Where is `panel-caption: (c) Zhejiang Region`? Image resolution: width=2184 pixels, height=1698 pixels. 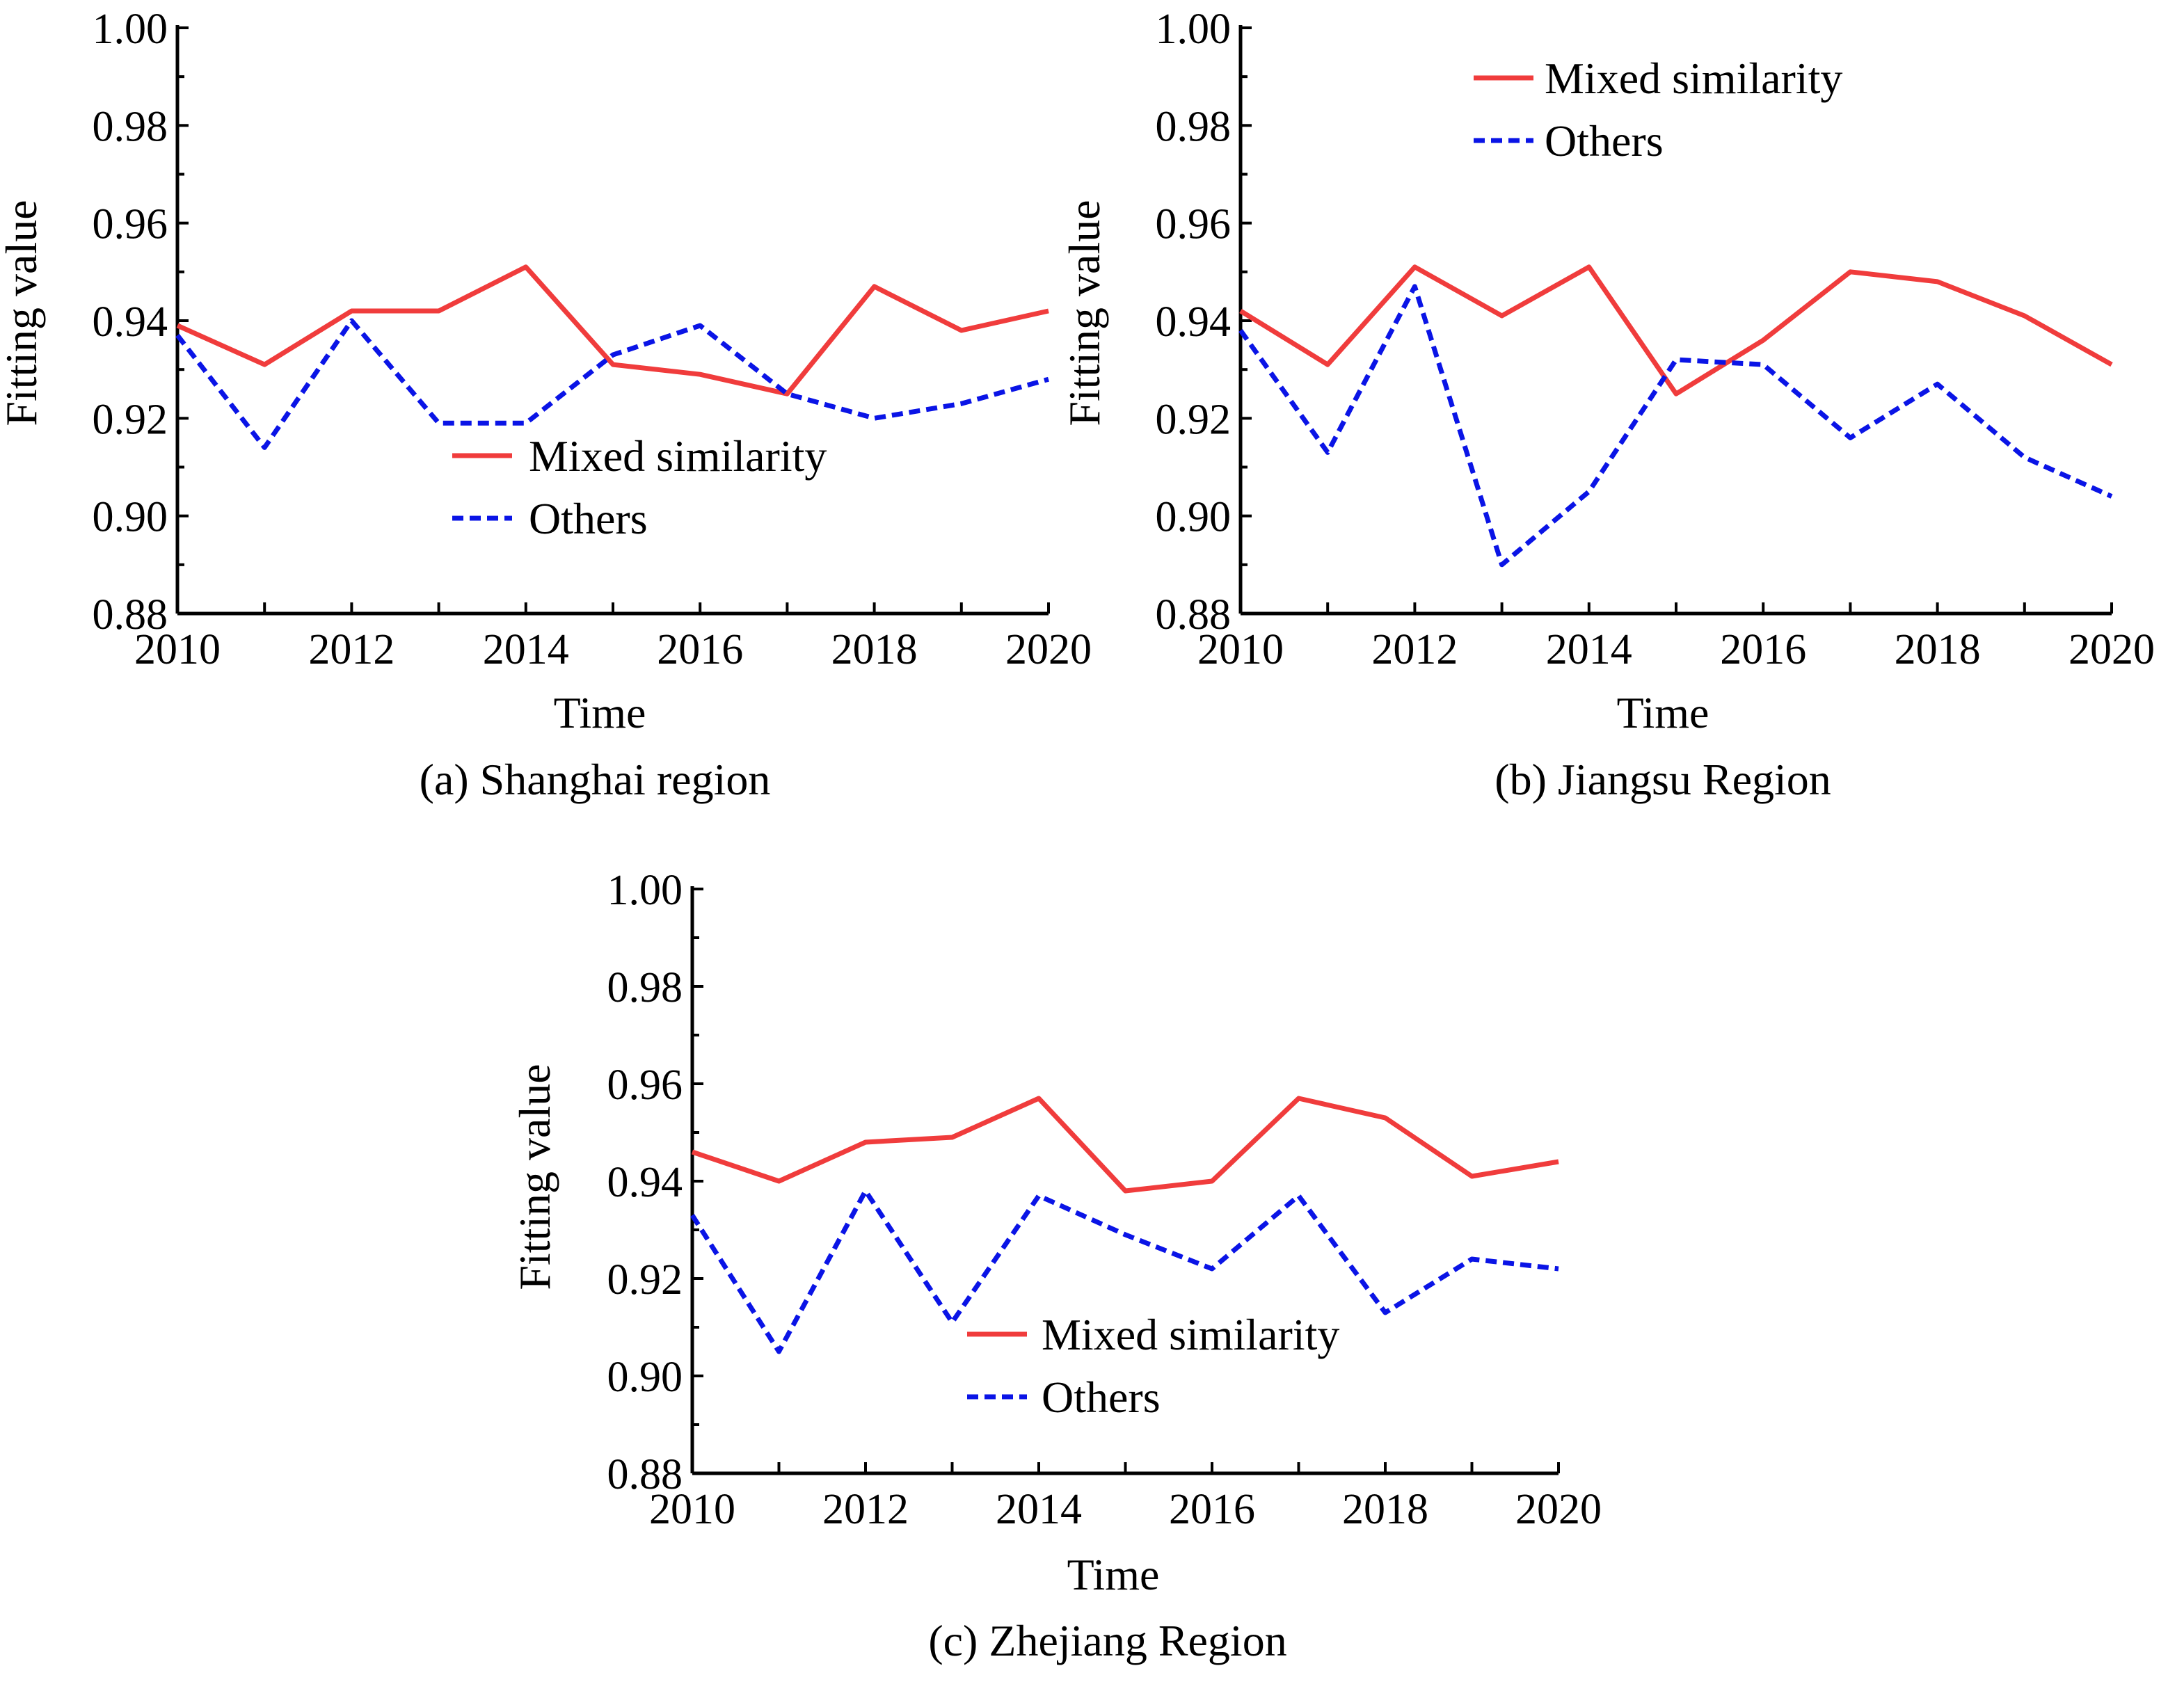 panel-caption: (c) Zhejiang Region is located at coordinates (1107, 1640).